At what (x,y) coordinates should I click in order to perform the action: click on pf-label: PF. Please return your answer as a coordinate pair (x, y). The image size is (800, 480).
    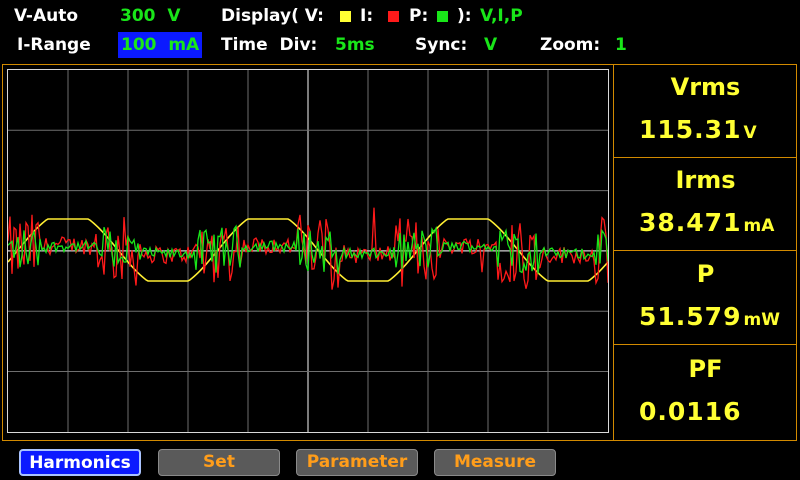
    Looking at the image, I should click on (705, 369).